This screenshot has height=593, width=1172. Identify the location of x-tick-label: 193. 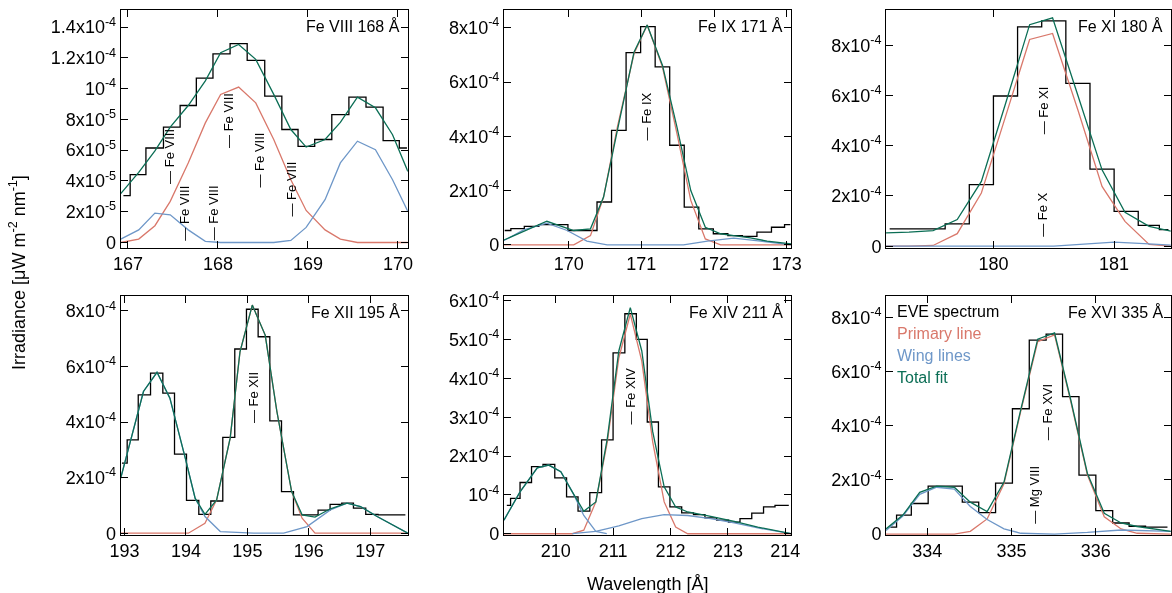
(124, 551).